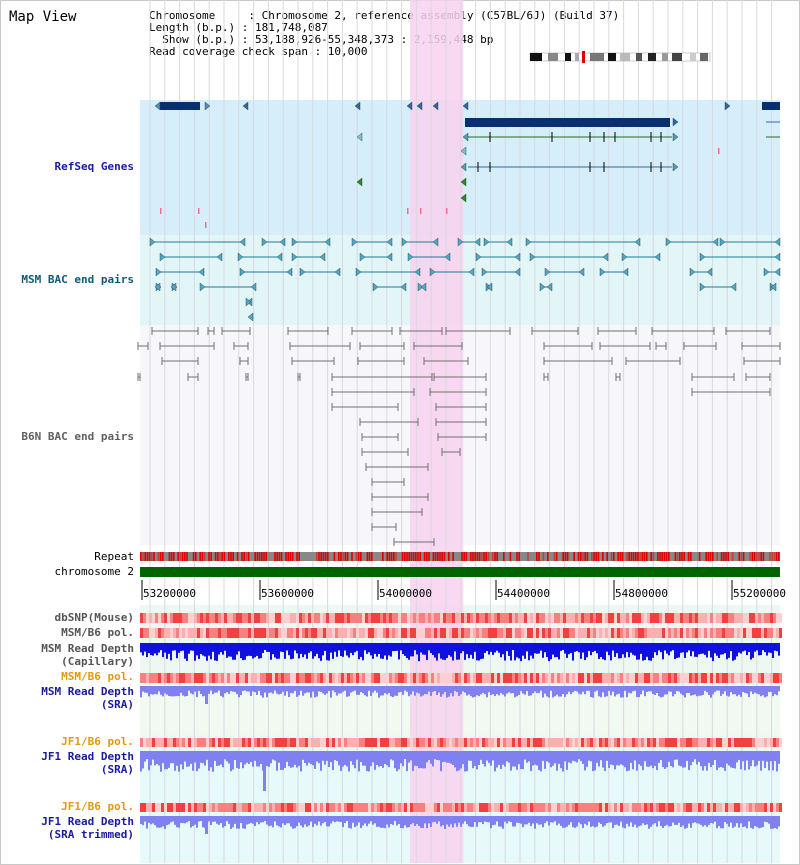 The width and height of the screenshot is (800, 865). What do you see at coordinates (97, 676) in the screenshot?
I see `msm-b6-pol-2-label: MSM/B6 pol.` at bounding box center [97, 676].